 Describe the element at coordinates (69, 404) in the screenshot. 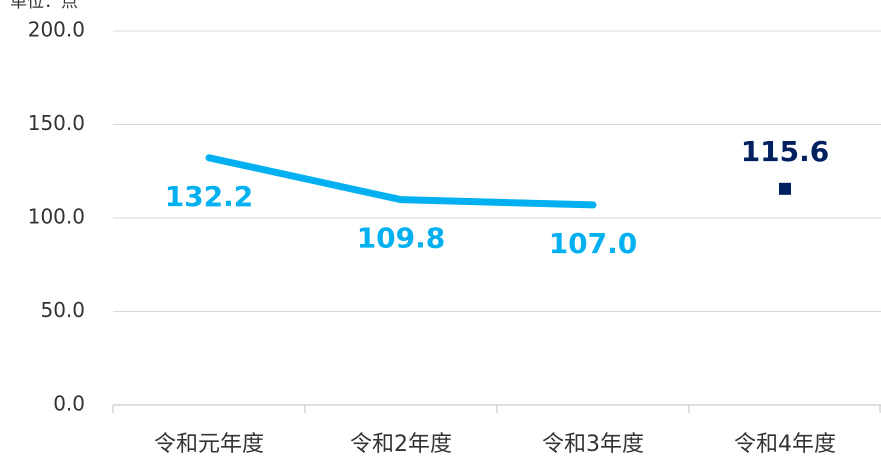

I see `y-tick-label: 0.0` at that location.